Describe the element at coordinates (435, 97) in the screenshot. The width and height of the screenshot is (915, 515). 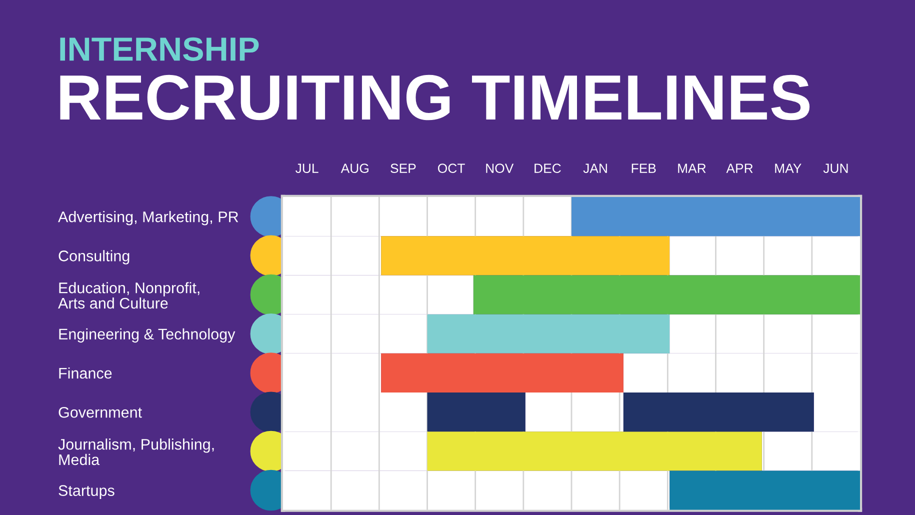
I see `chart-title: RECRUITING TIMELINES` at that location.